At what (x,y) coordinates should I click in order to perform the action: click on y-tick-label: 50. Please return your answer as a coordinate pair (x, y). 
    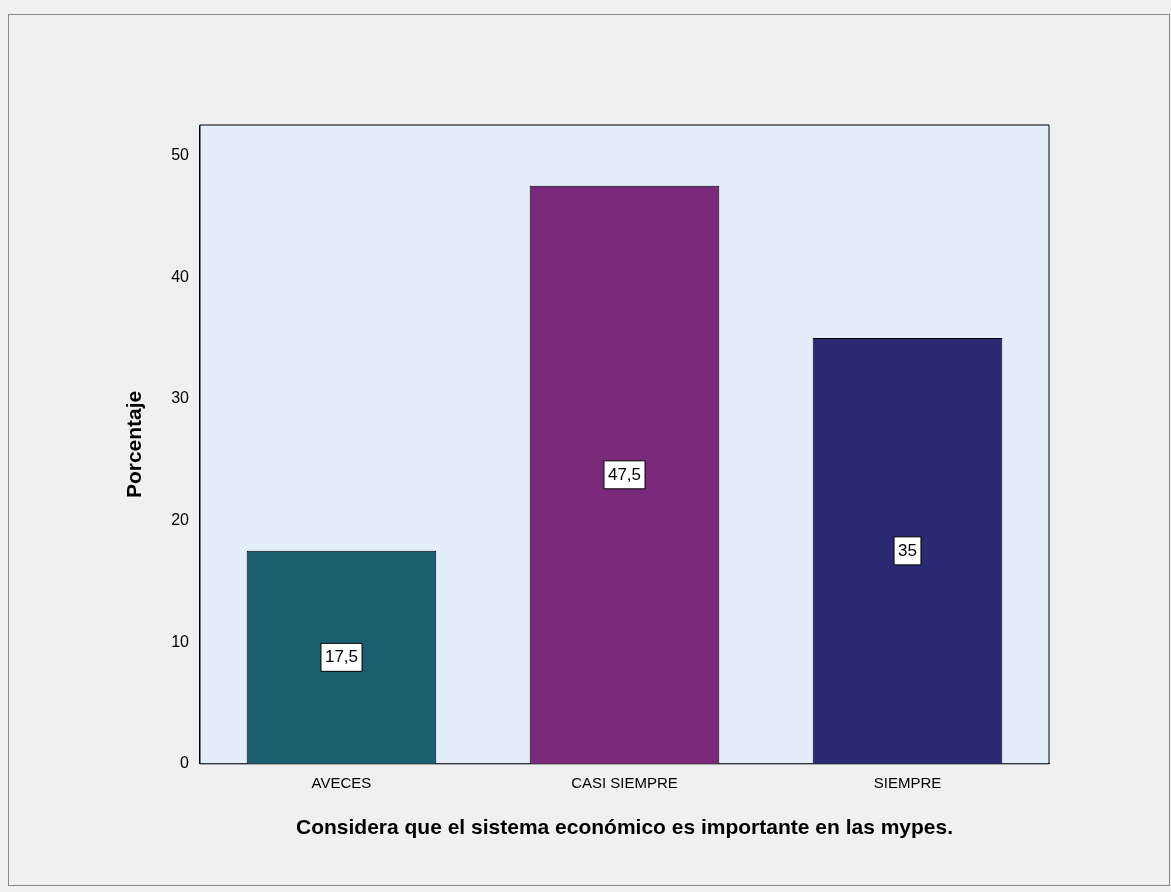
    Looking at the image, I should click on (180, 154).